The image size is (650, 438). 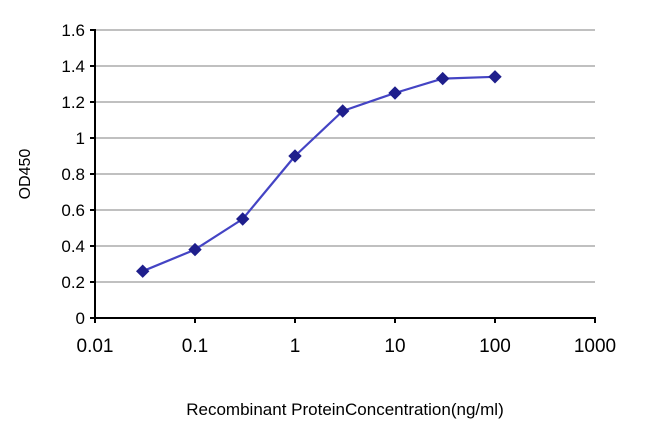 I want to click on x-tick-label: 100, so click(x=495, y=346).